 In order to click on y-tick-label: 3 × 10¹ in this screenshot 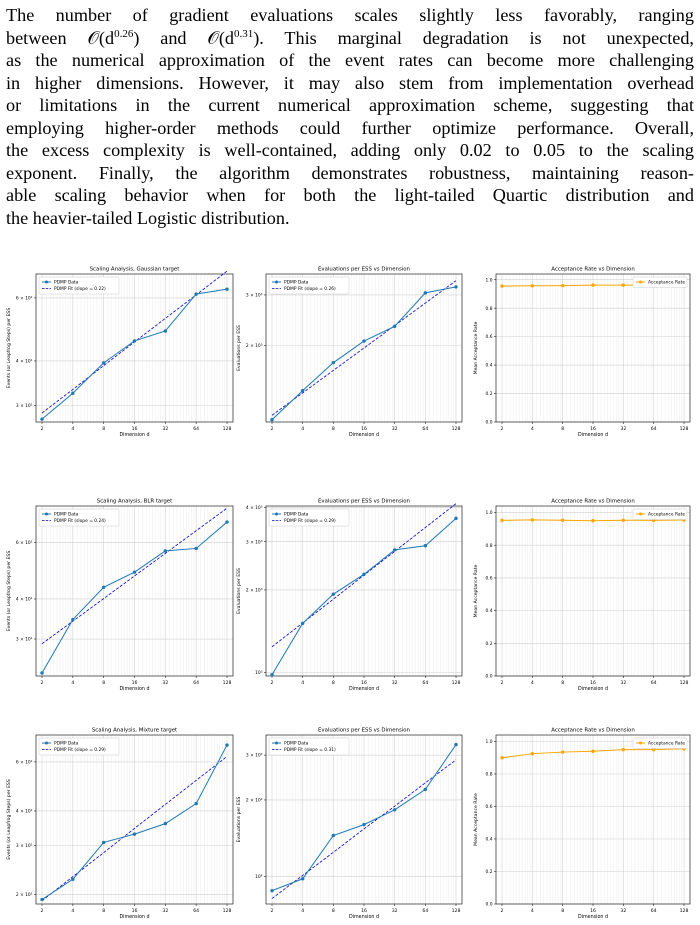, I will do `click(24, 846)`.